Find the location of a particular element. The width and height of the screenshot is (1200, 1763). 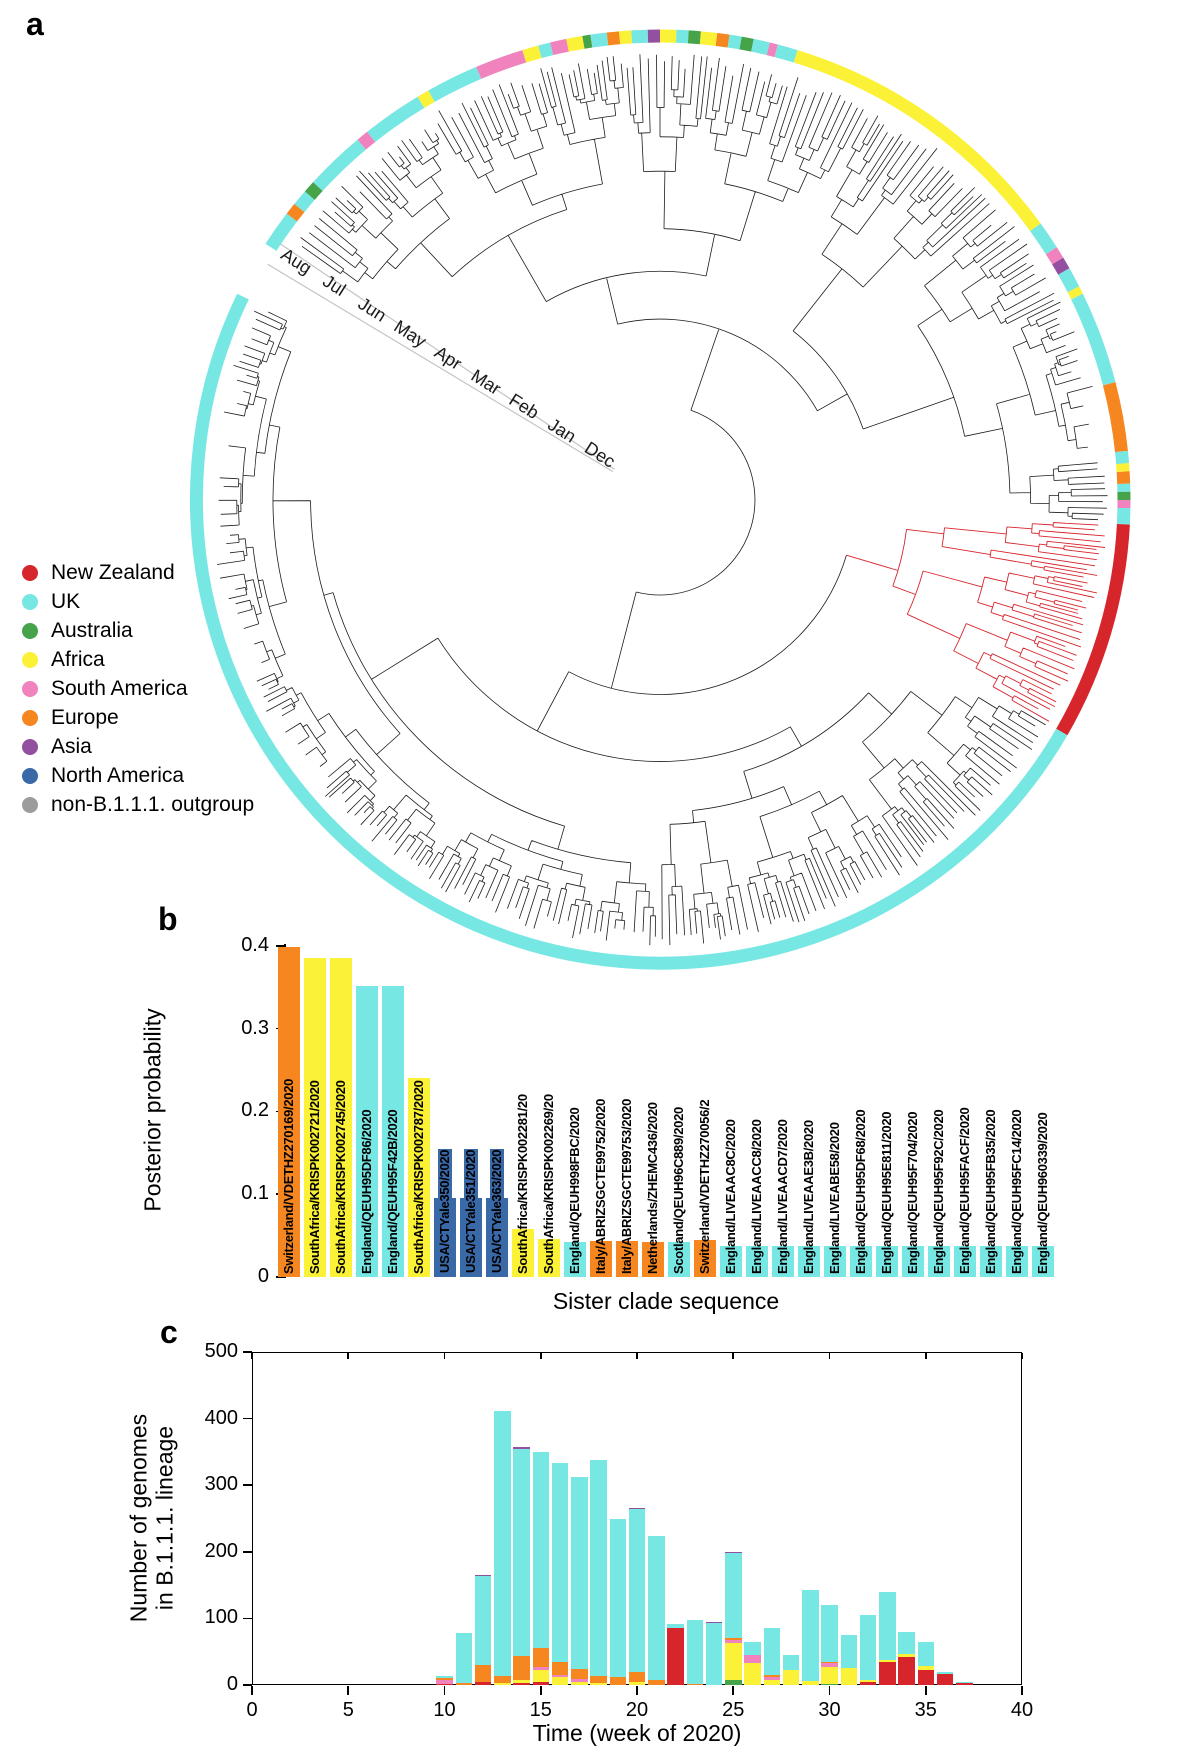

legend-item-label: South America is located at coordinates (119, 688).